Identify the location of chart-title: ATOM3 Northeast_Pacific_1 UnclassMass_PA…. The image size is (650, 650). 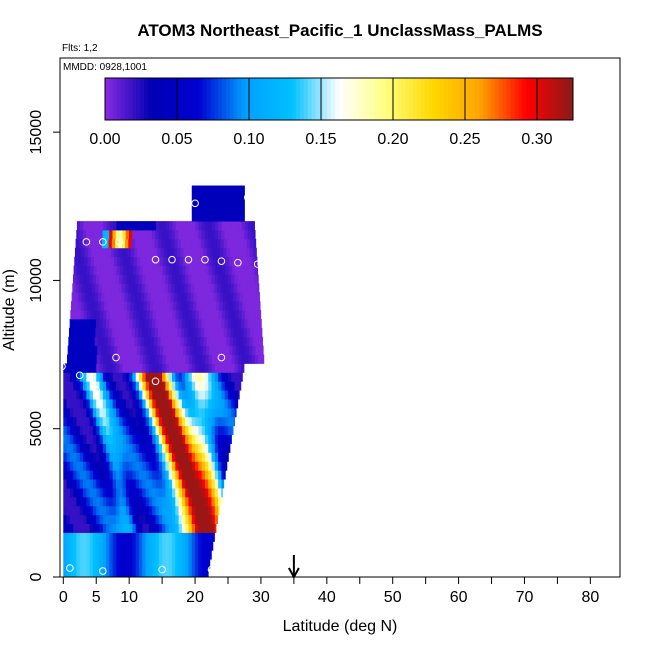
(339, 30).